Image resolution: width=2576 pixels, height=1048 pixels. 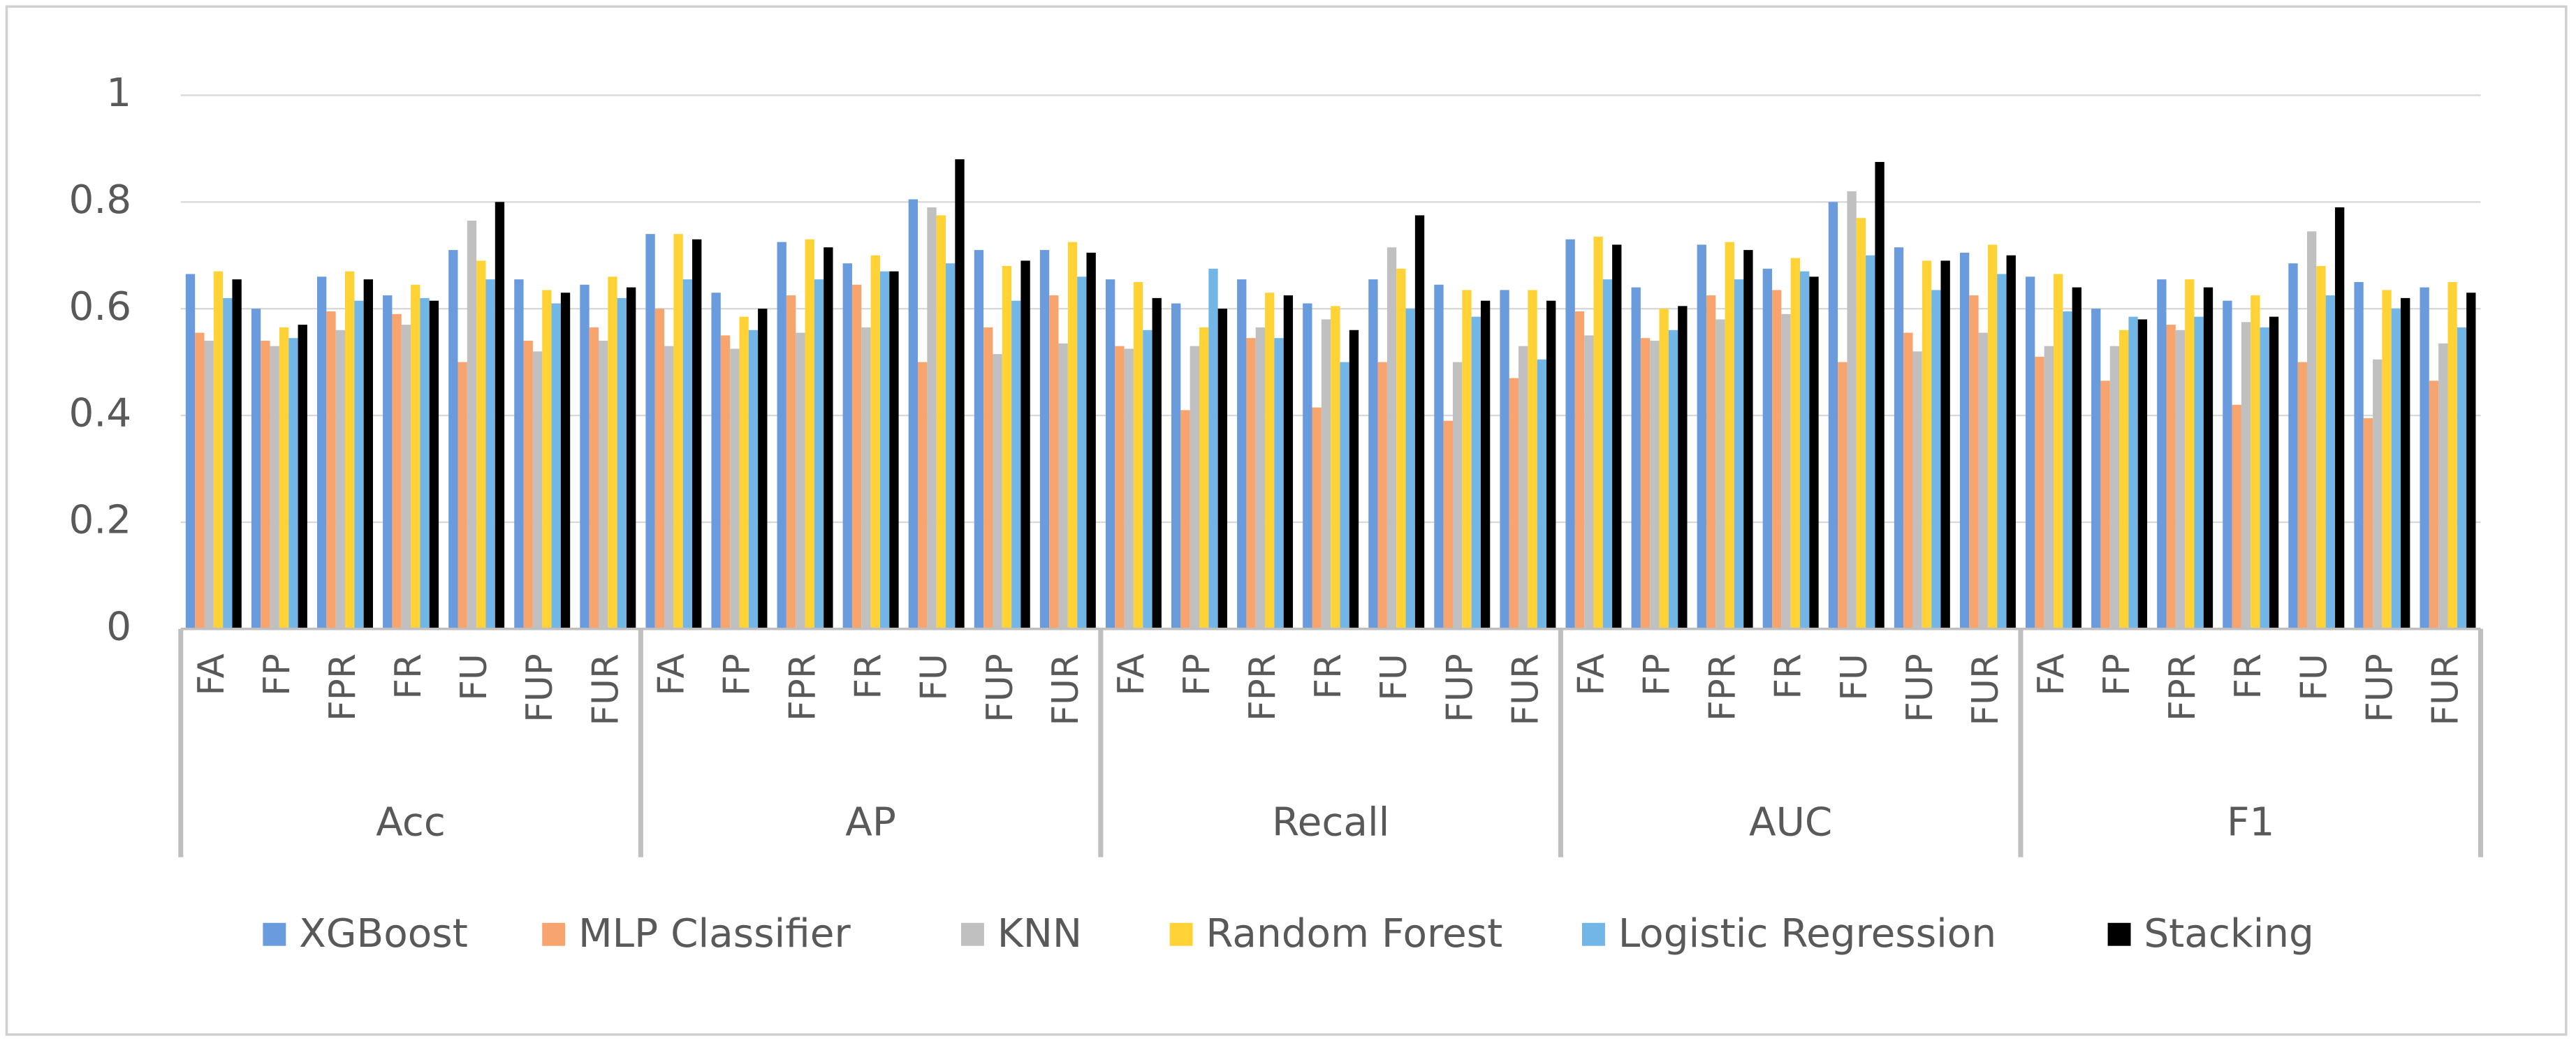 I want to click on legend-label: KNN, so click(x=1039, y=934).